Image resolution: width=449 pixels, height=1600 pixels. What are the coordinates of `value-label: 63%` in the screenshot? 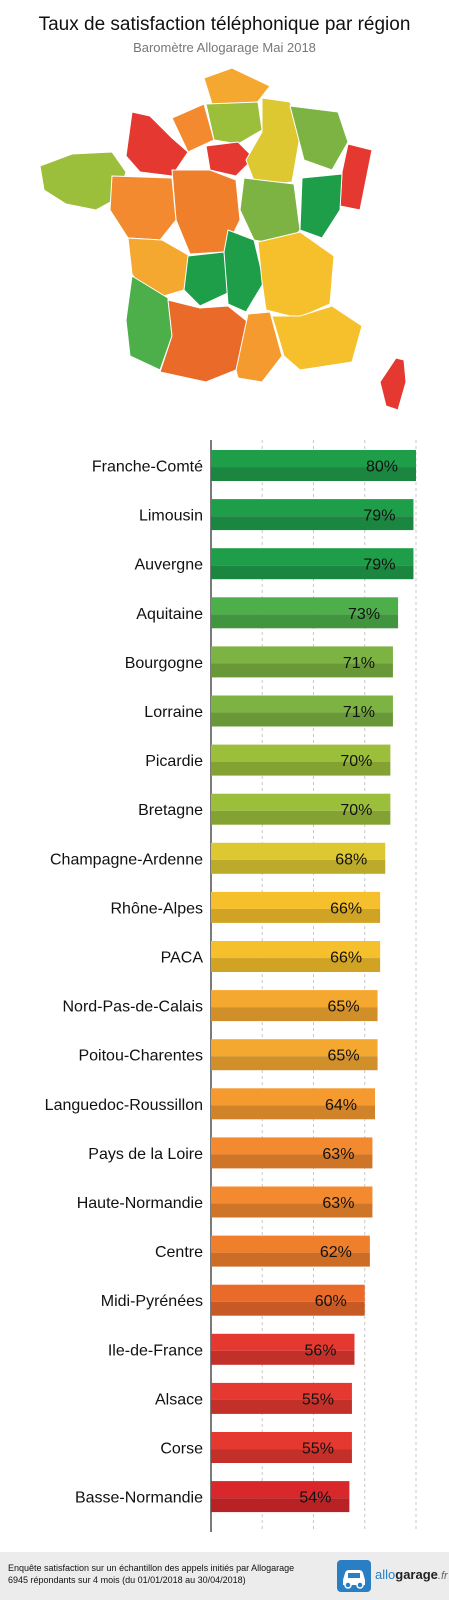 It's located at (338, 1154).